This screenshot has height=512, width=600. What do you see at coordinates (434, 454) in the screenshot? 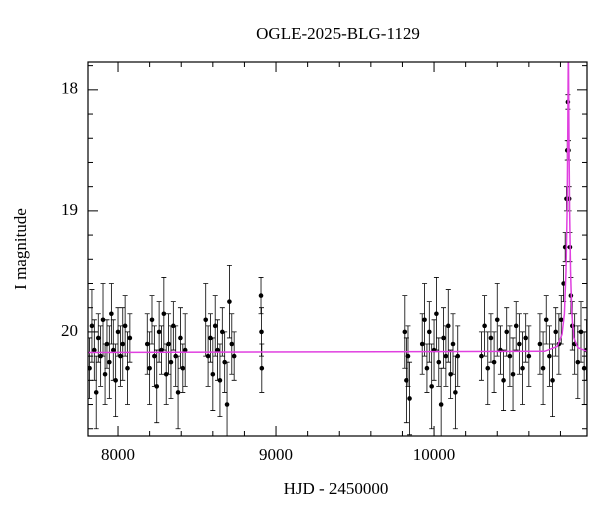
I see `x-tick-label: 10000` at bounding box center [434, 454].